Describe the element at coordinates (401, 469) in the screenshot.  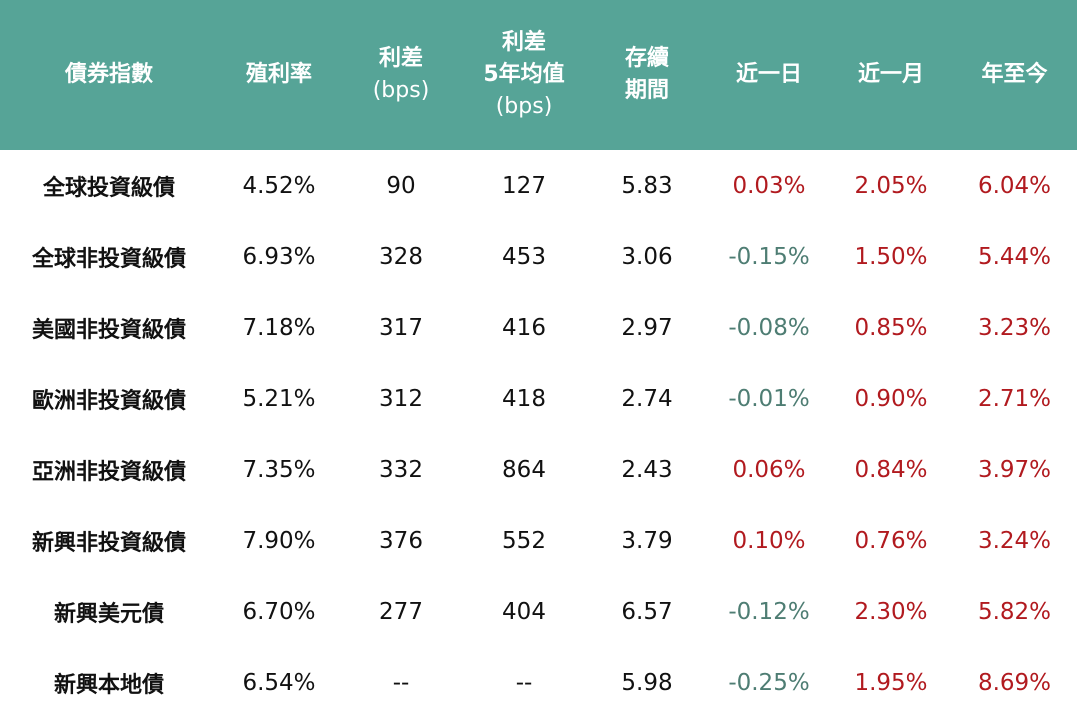
I see `cell-spread: 332` at that location.